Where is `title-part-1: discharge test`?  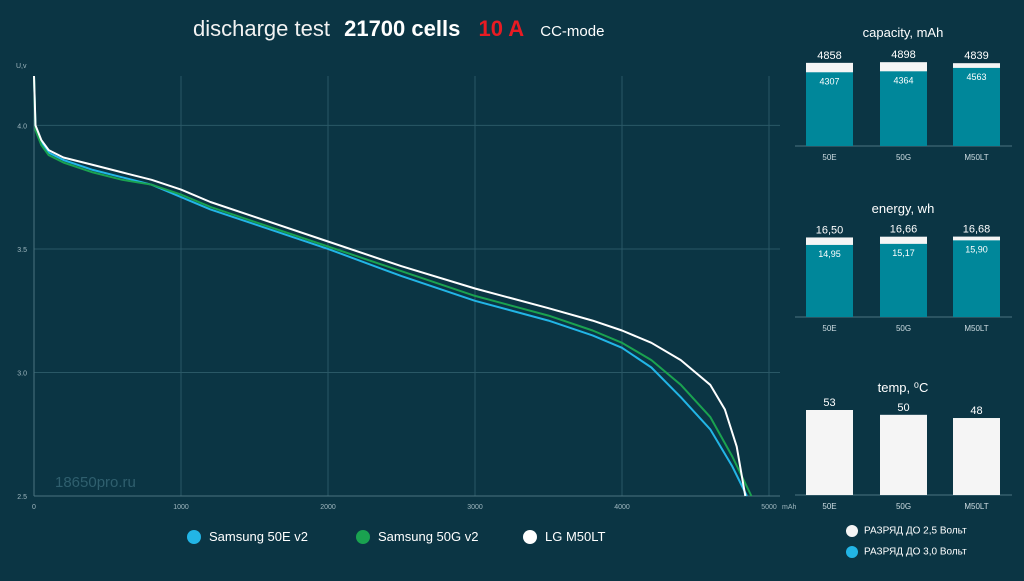
title-part-1: discharge test is located at coordinates (261, 28).